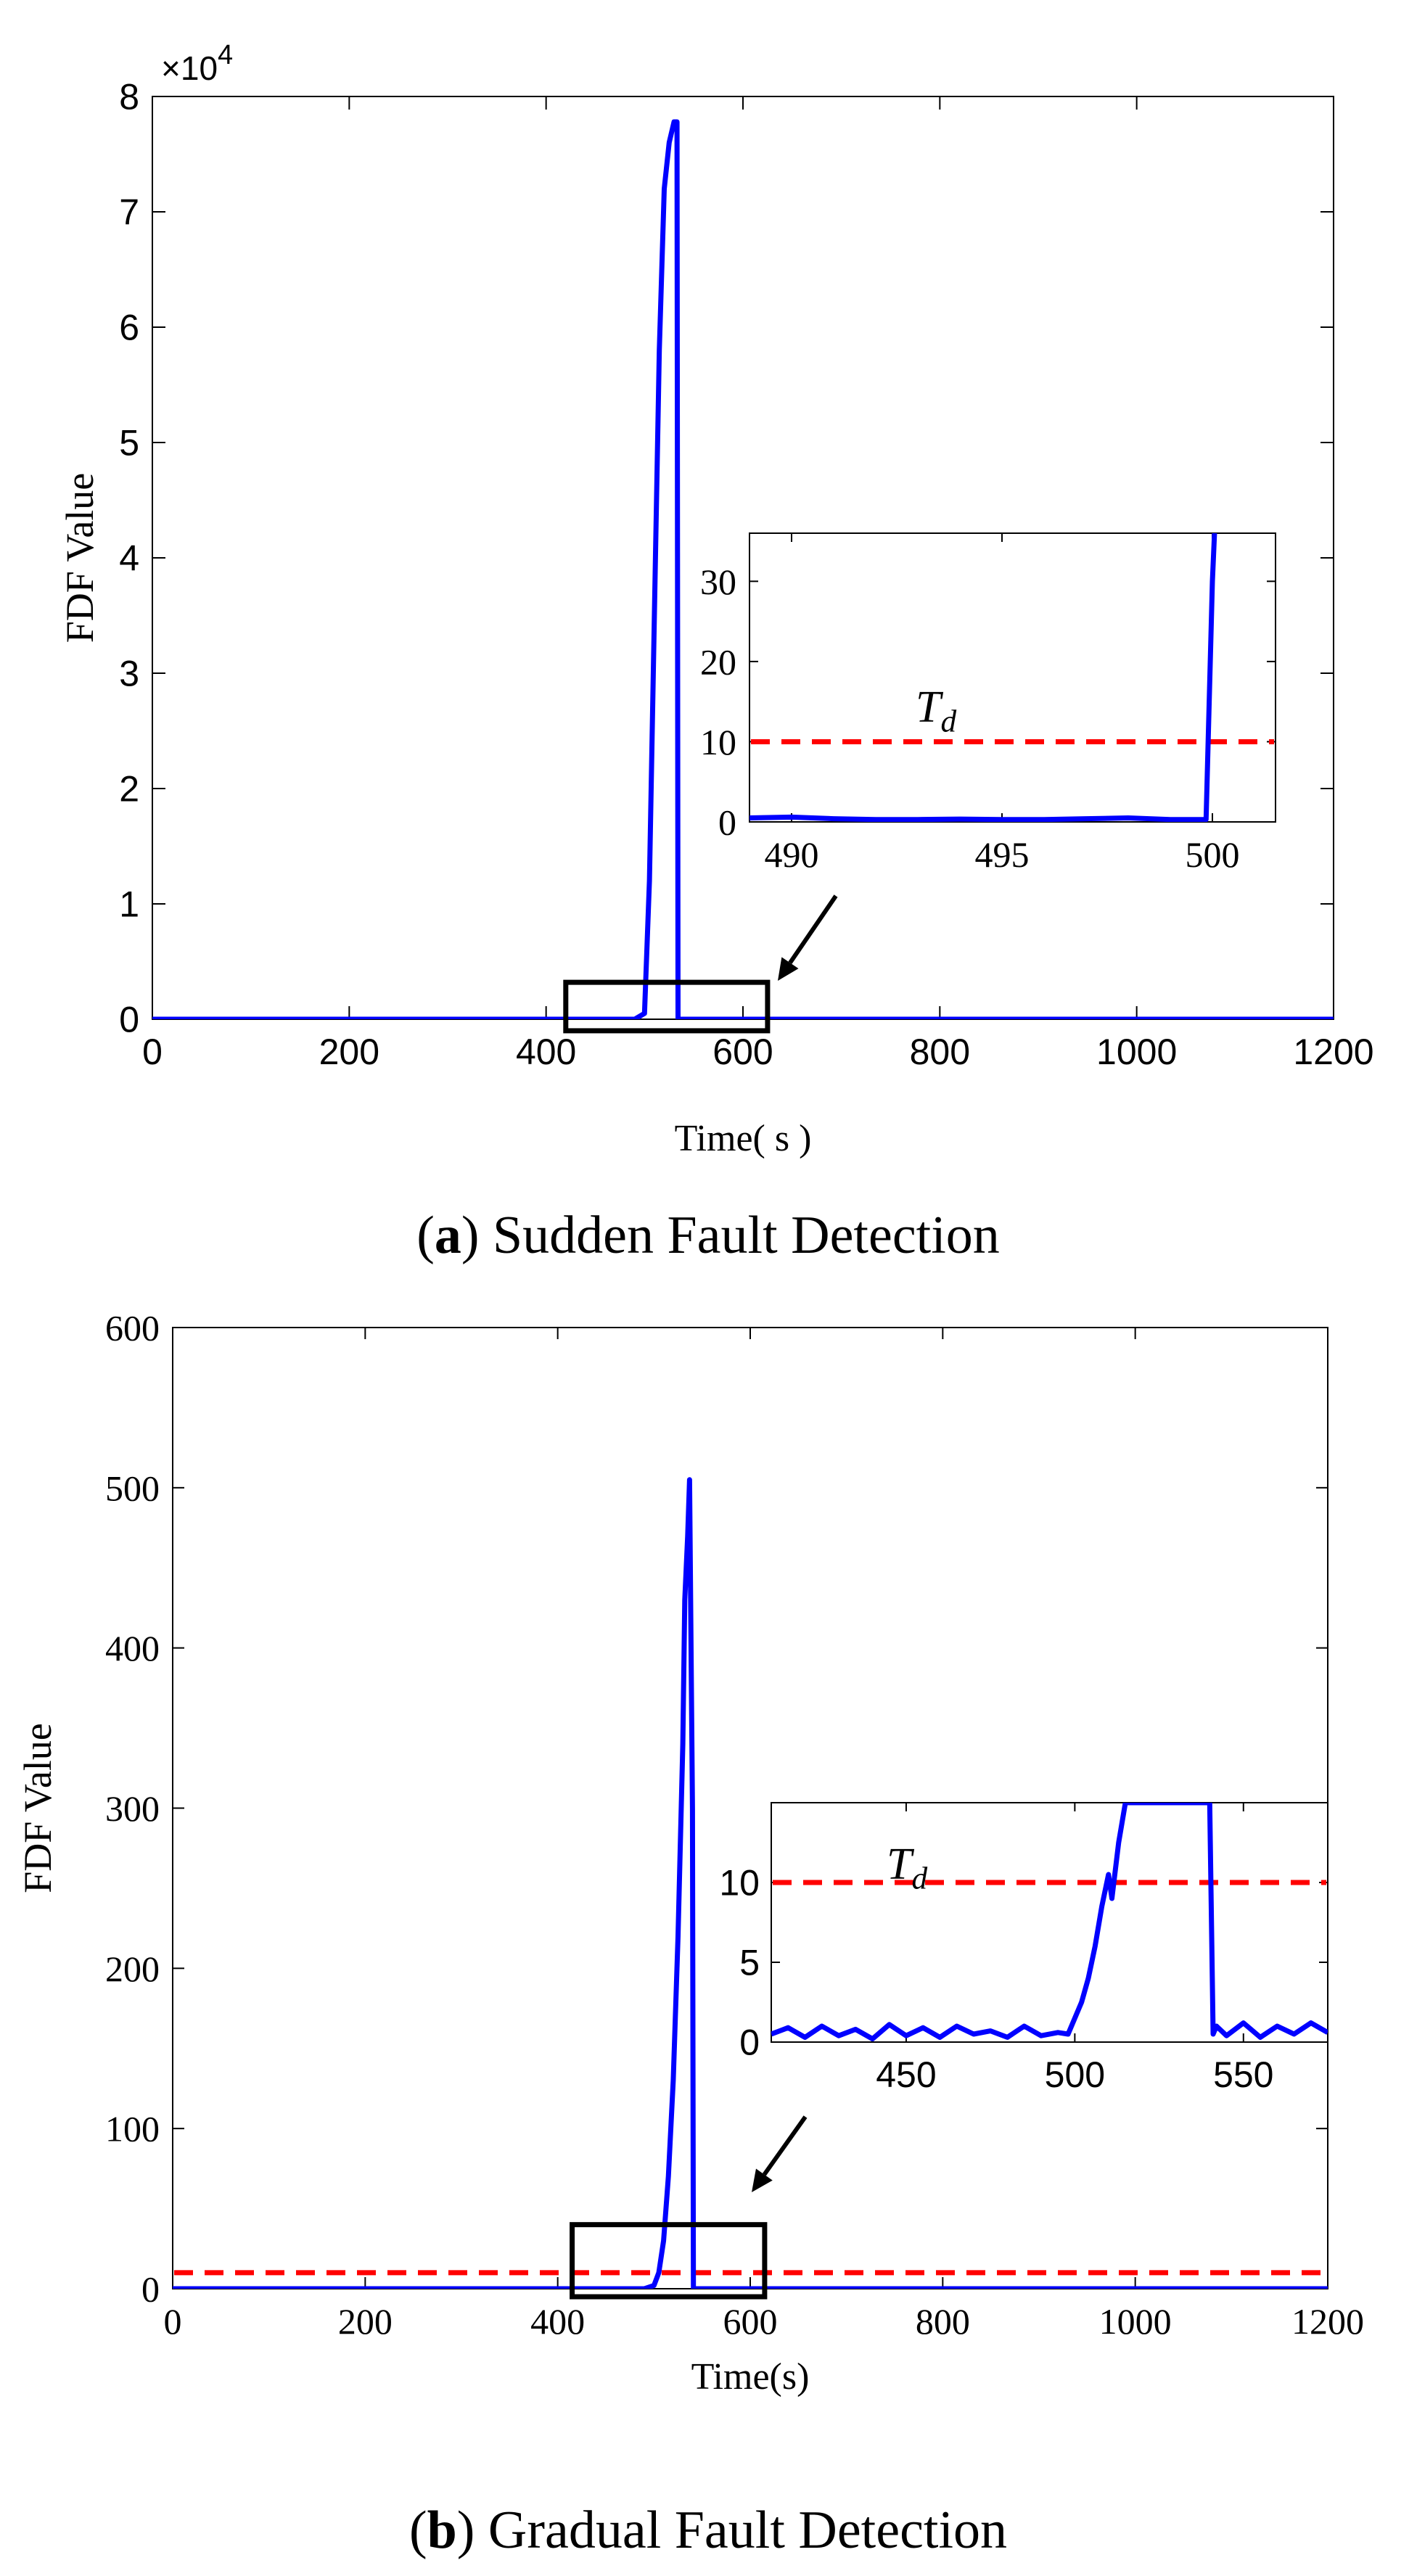 The height and width of the screenshot is (2576, 1417). I want to click on a-y-tick-label: 5, so click(129, 443).